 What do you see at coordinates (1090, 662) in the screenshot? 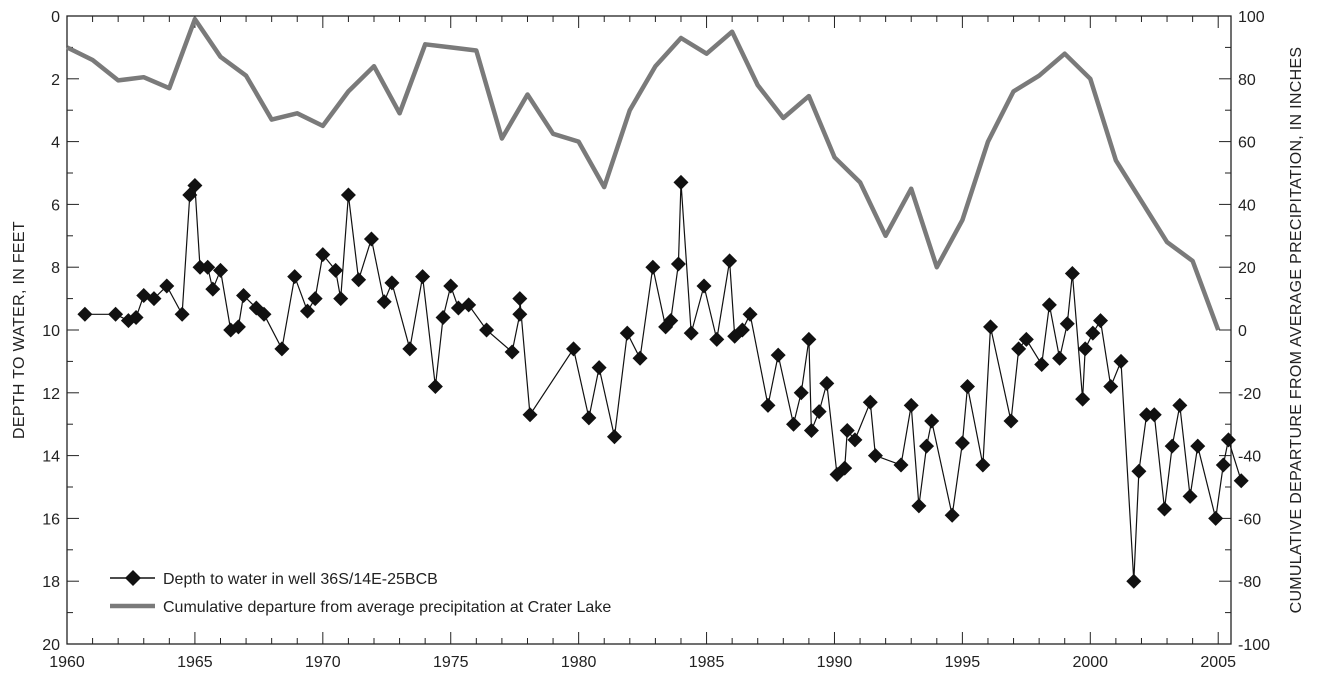
I see `x-tick-label: 2000` at bounding box center [1090, 662].